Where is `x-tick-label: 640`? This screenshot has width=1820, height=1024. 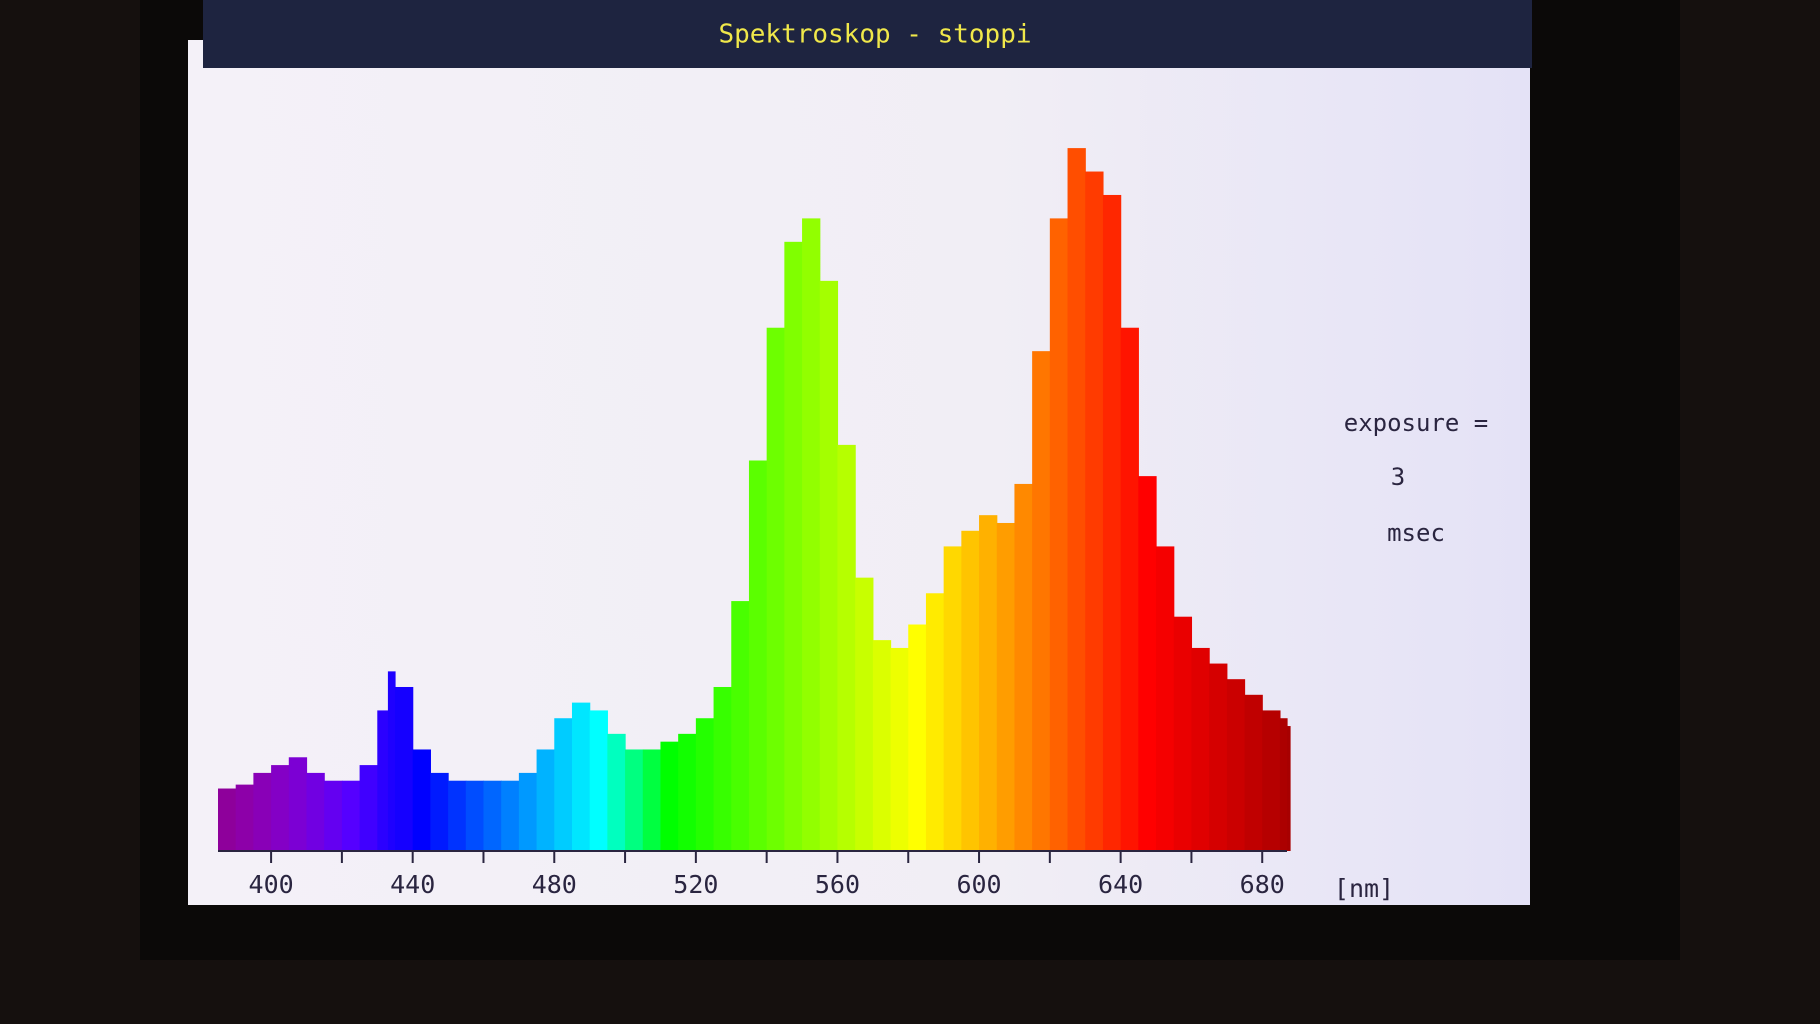 x-tick-label: 640 is located at coordinates (1120, 884).